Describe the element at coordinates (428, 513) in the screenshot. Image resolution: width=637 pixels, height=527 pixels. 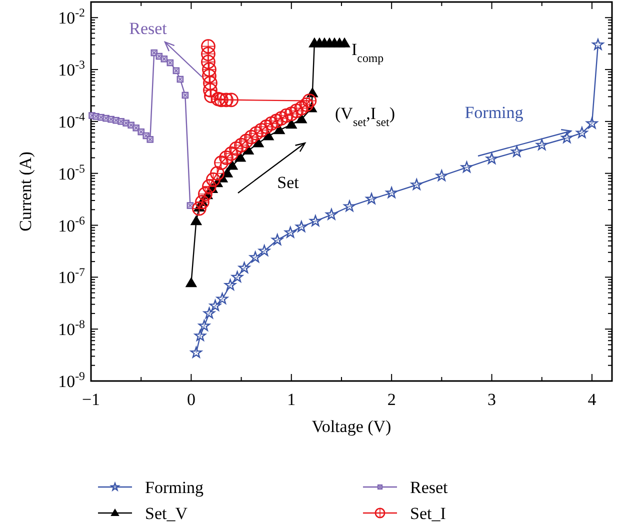
I see `legend-label: Set_I` at that location.